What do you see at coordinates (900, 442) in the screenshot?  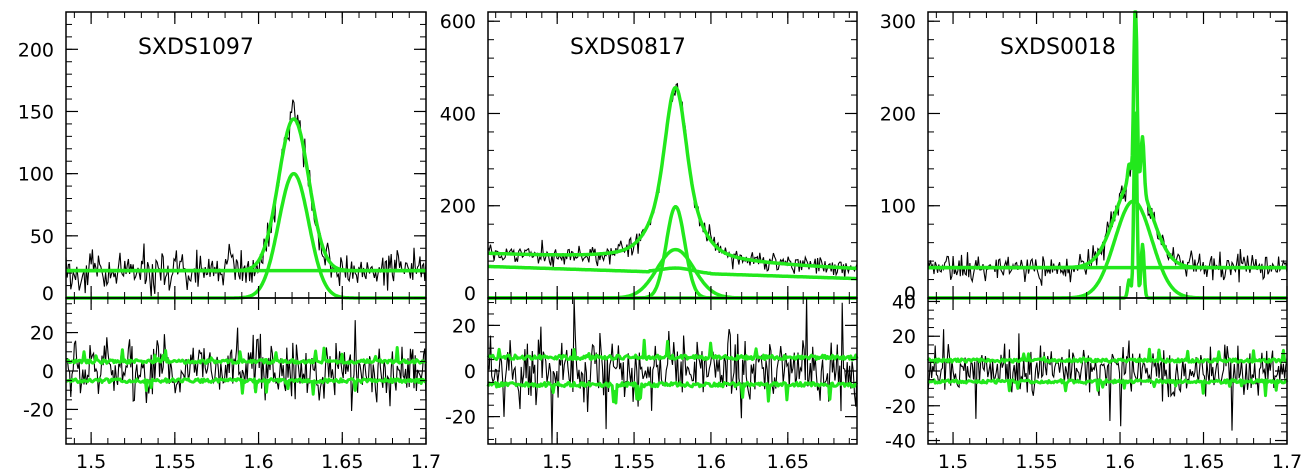 I see `y-tick-label: -40` at bounding box center [900, 442].